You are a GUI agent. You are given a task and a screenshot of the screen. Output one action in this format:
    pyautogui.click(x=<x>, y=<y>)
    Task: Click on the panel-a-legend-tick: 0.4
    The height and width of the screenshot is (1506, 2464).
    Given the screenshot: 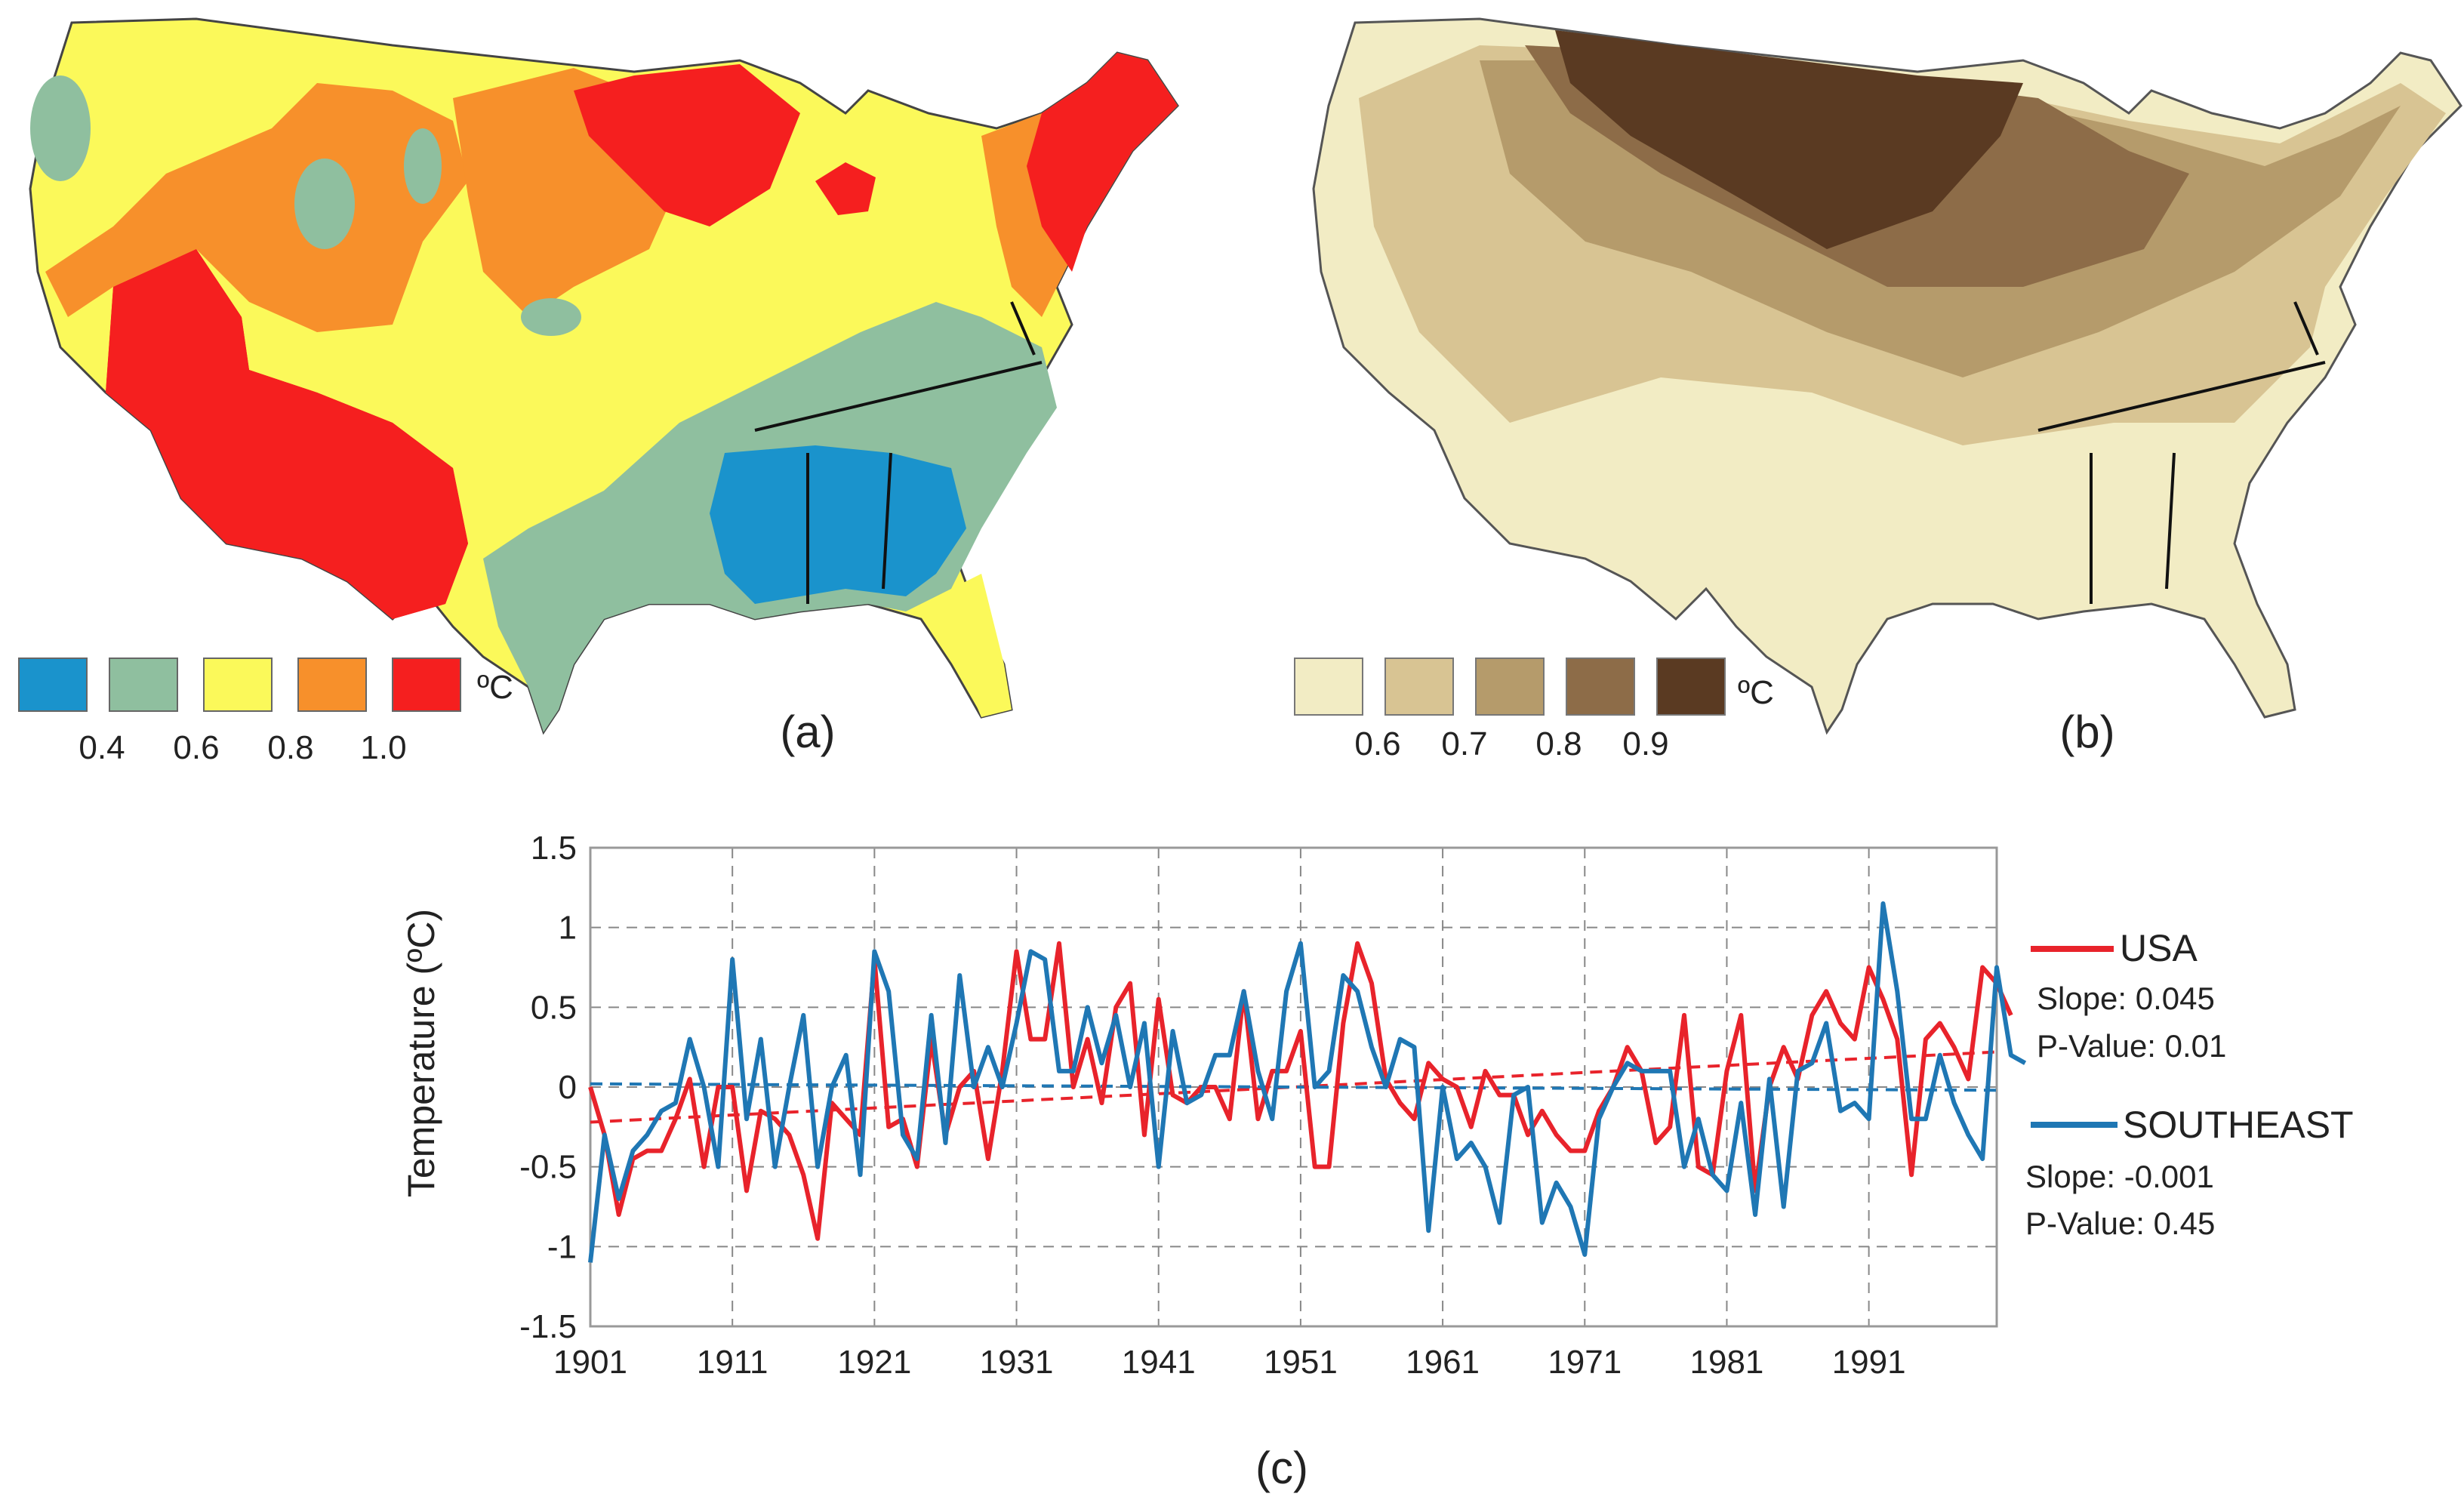 What is the action you would take?
    pyautogui.click(x=102, y=747)
    